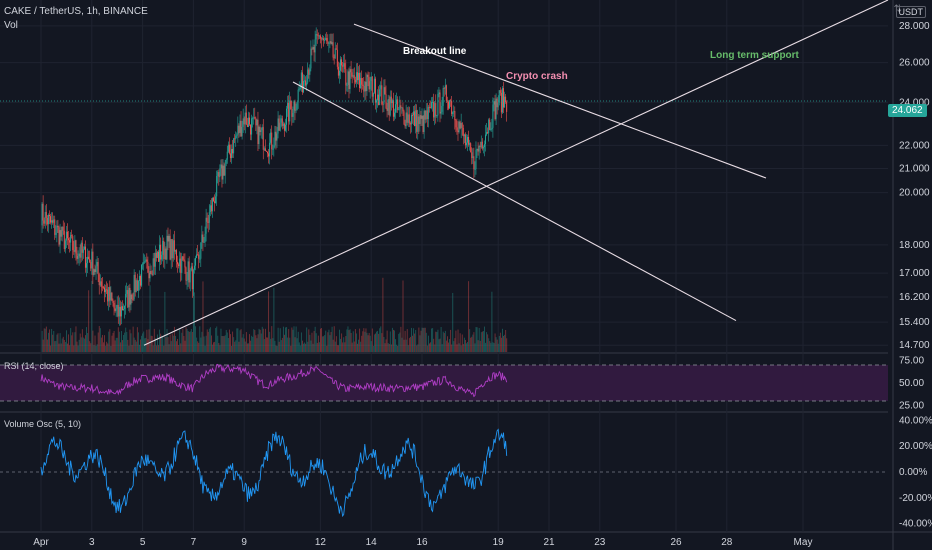  I want to click on crypto-crash-label: Crypto crash, so click(537, 76).